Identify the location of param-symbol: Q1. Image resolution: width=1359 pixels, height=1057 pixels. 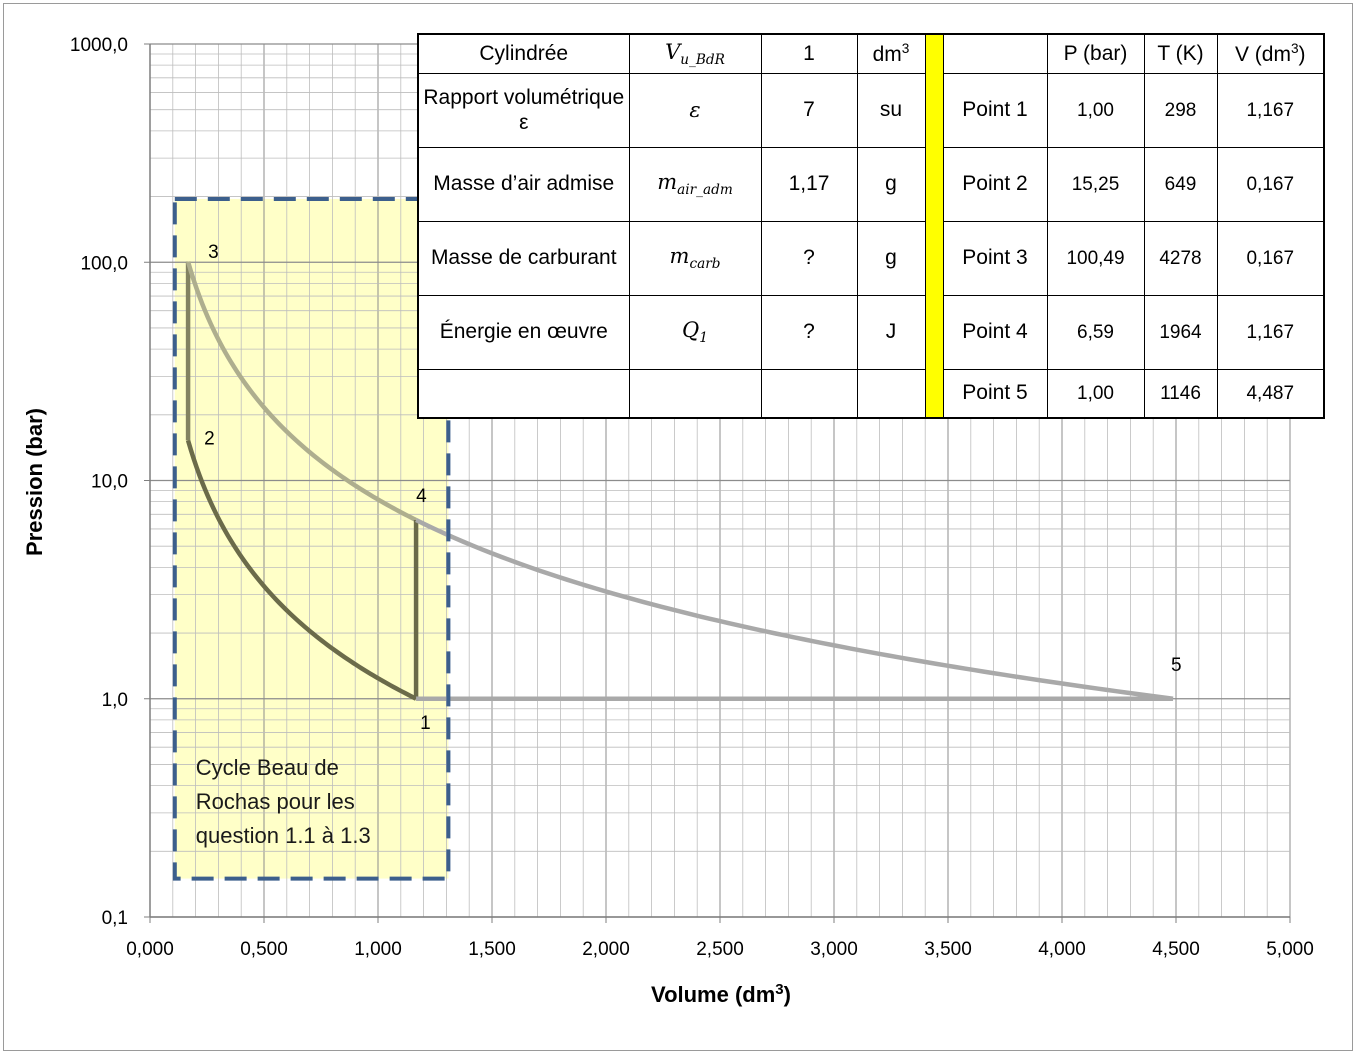
(695, 332).